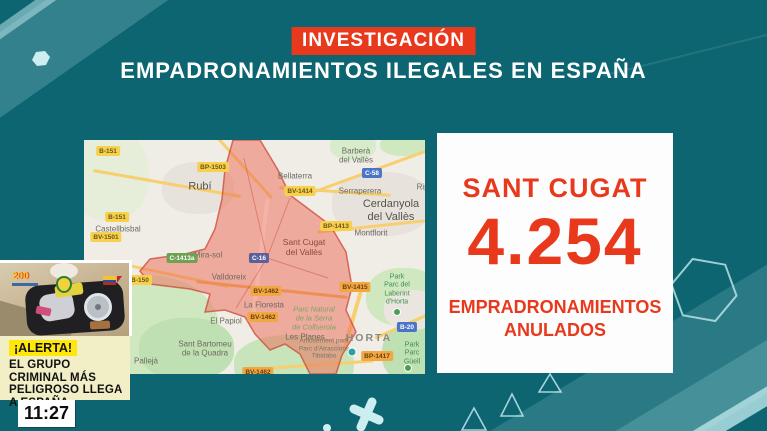  What do you see at coordinates (25, 278) in the screenshot?
I see `policia-nacional-200-logo: 200` at bounding box center [25, 278].